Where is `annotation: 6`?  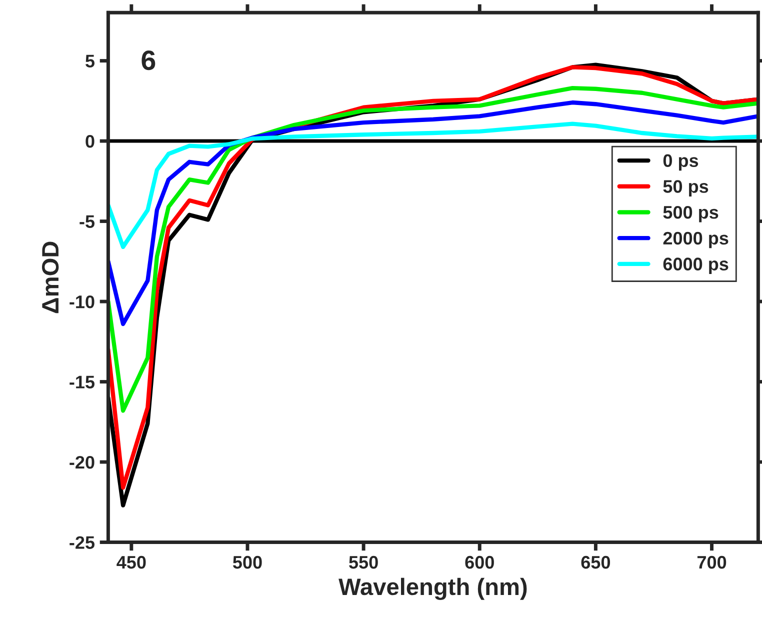
annotation: 6 is located at coordinates (149, 60).